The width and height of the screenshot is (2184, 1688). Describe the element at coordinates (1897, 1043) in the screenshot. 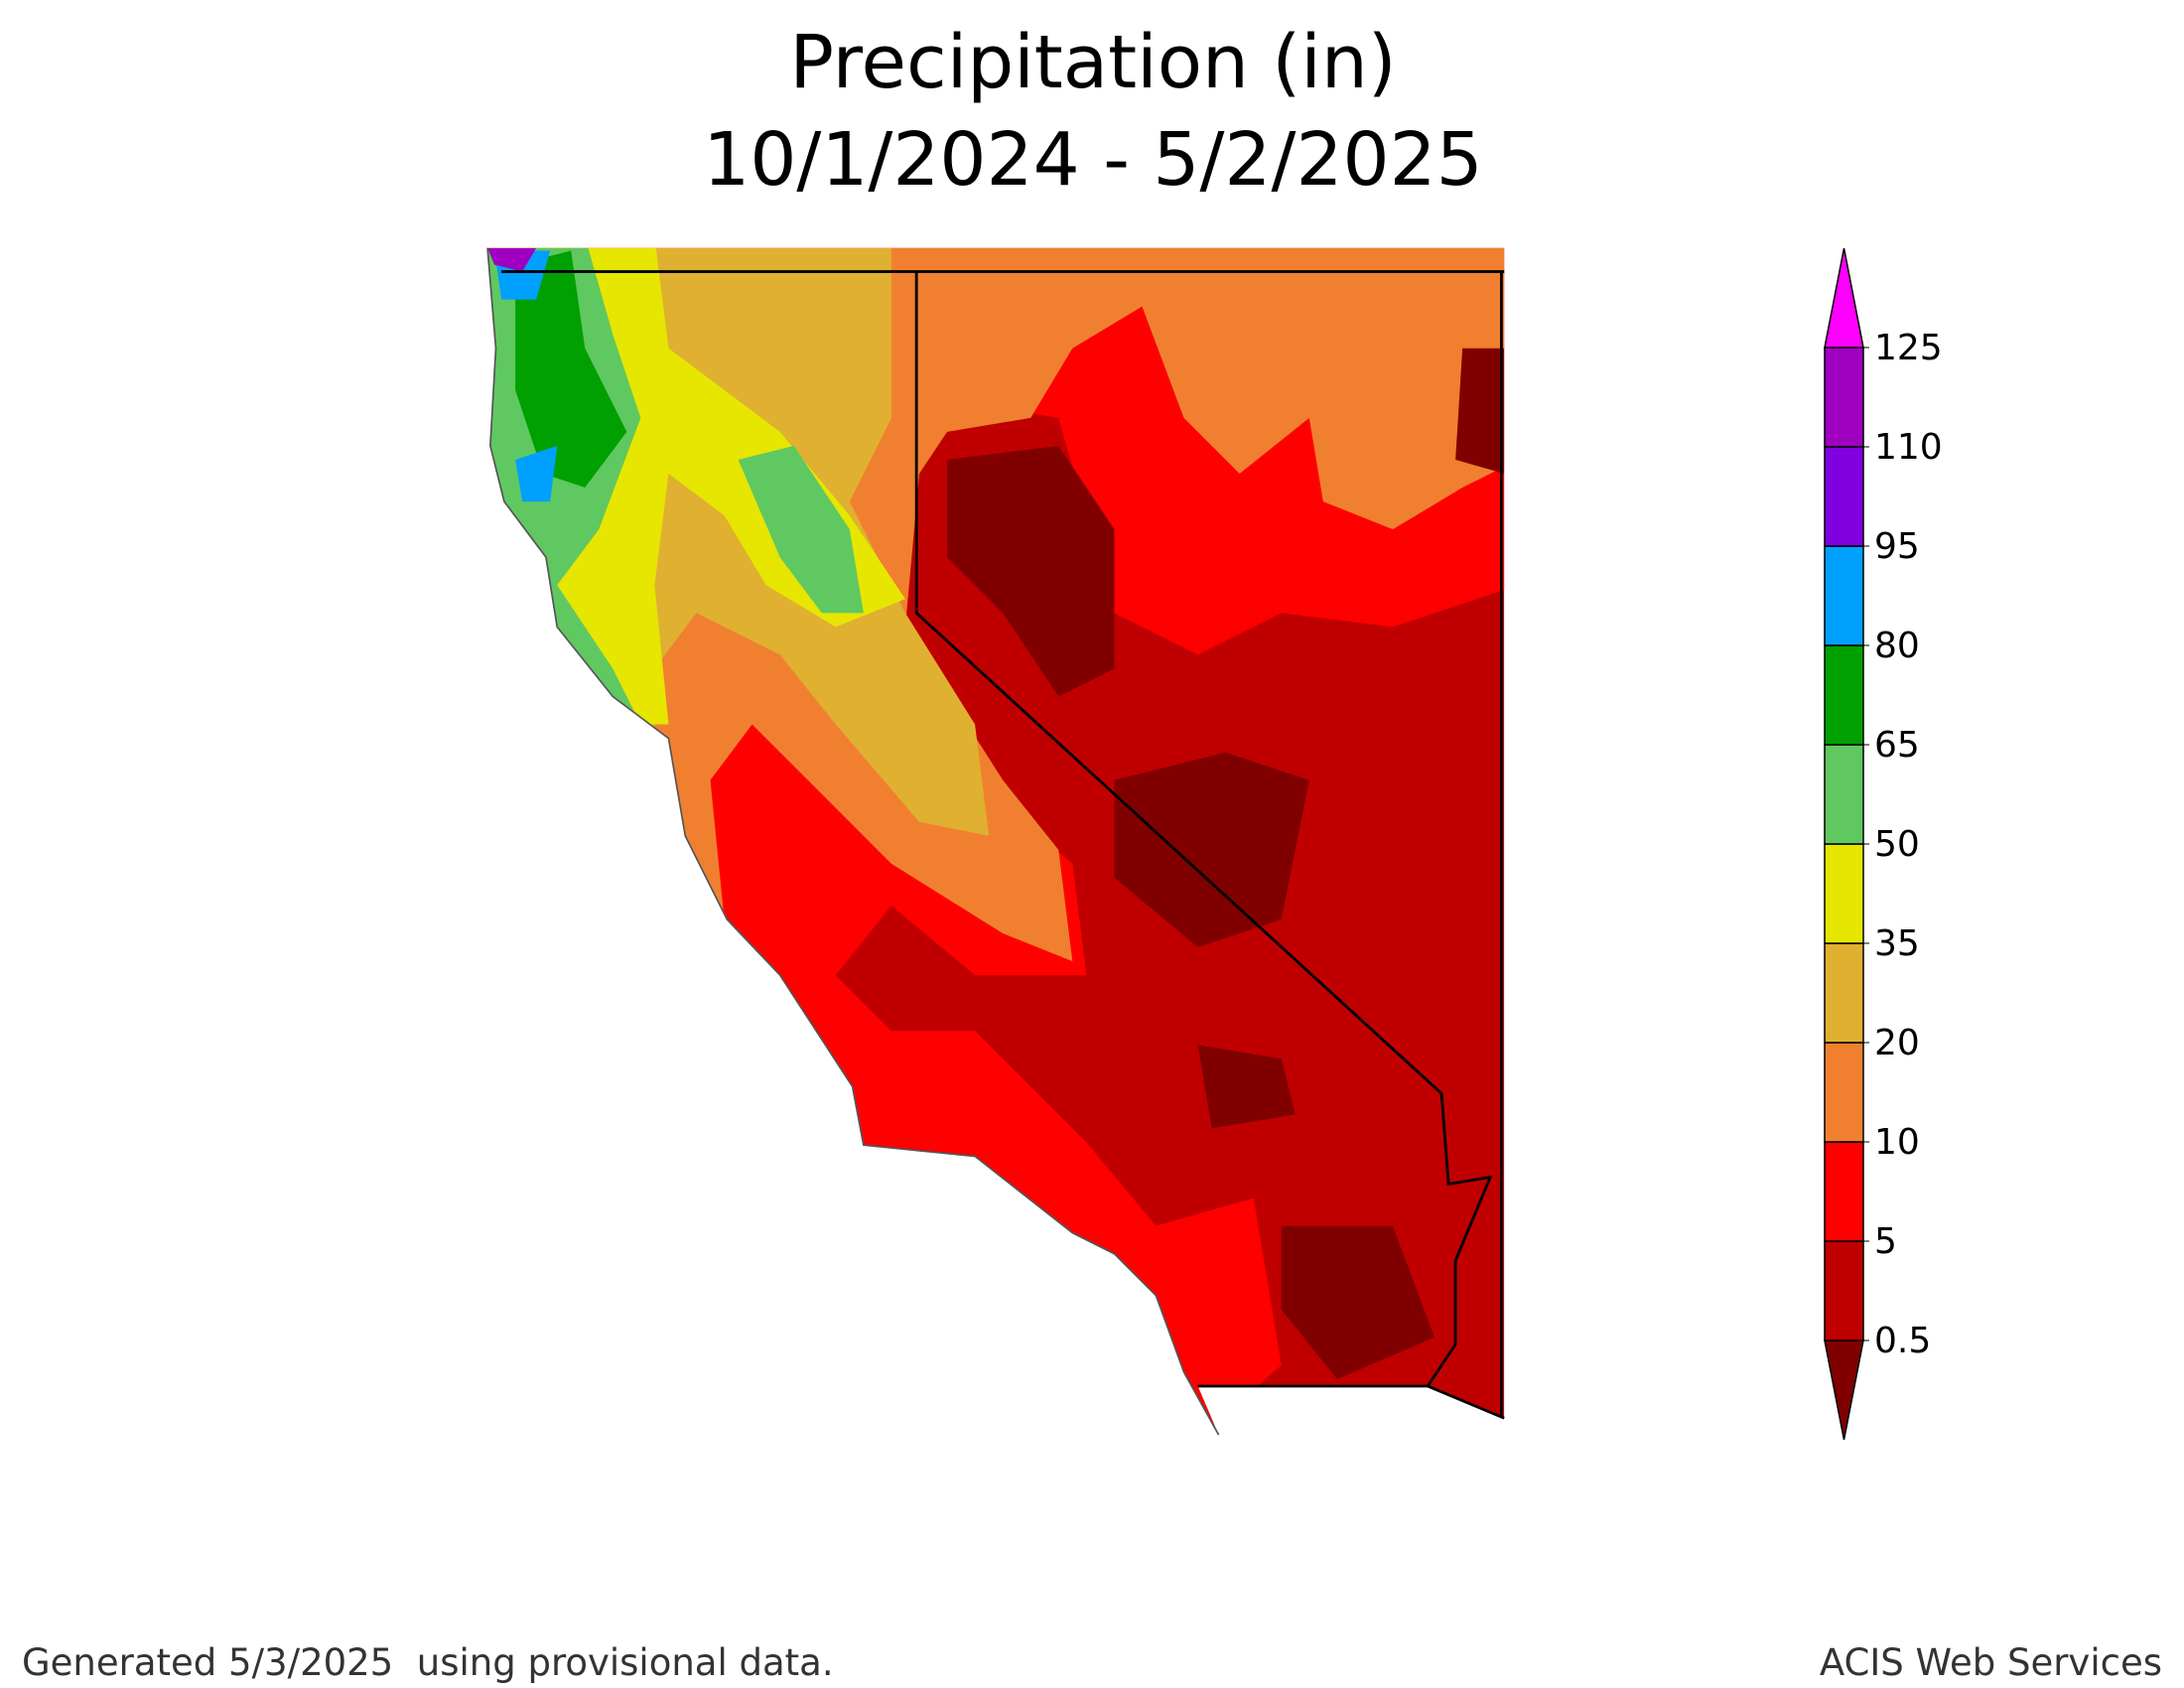

I see `legend-label: 20` at that location.